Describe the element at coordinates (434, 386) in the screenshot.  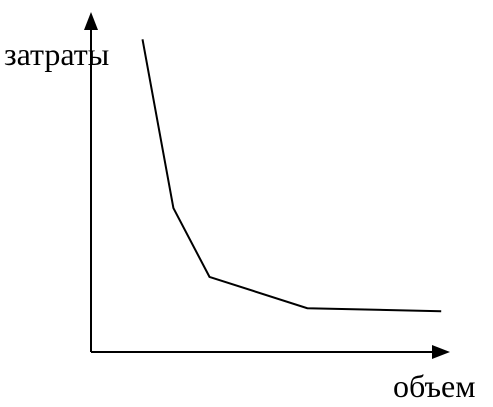
I see `x-axis-label: объем` at that location.